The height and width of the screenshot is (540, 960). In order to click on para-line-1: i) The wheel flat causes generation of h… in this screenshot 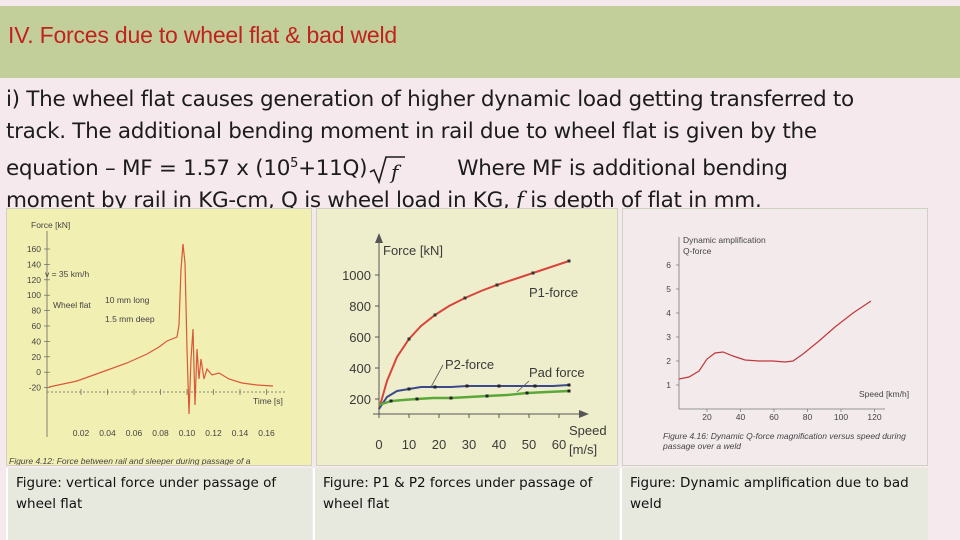, I will do `click(430, 99)`.